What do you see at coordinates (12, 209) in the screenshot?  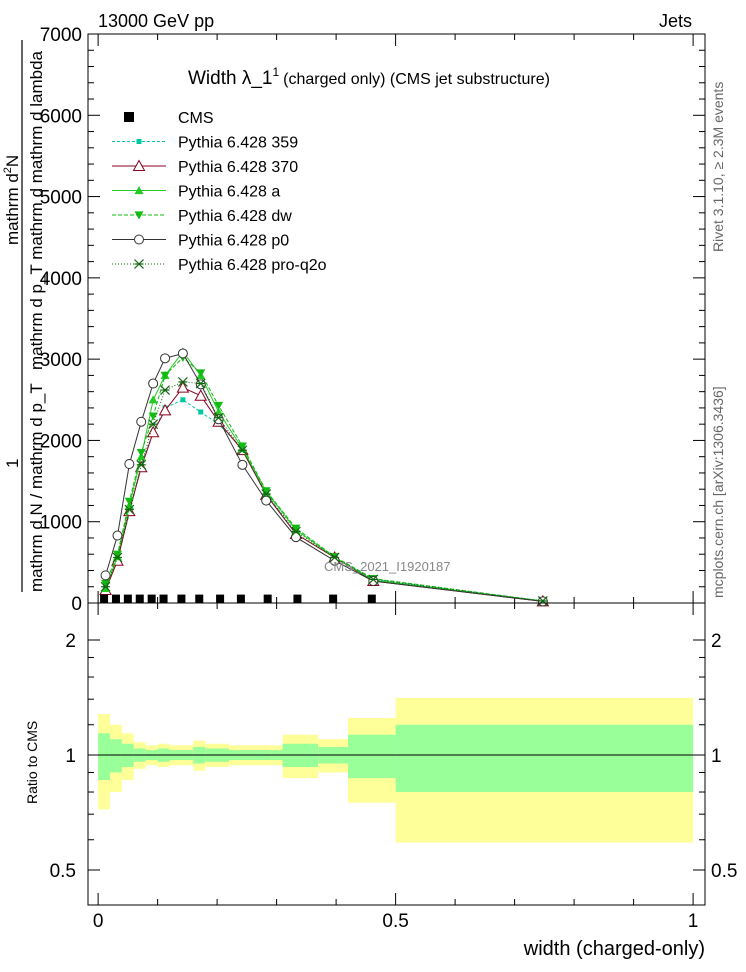 I see `y-label-numerator-a: mathrm d` at bounding box center [12, 209].